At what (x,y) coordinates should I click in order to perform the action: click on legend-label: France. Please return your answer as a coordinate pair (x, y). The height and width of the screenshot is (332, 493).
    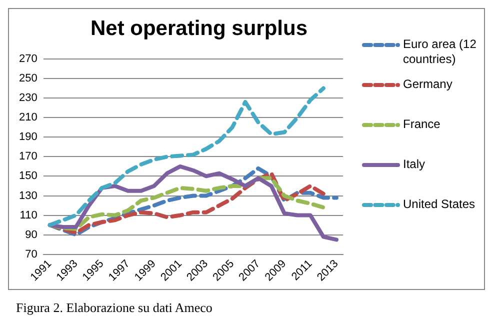
    Looking at the image, I should click on (421, 124).